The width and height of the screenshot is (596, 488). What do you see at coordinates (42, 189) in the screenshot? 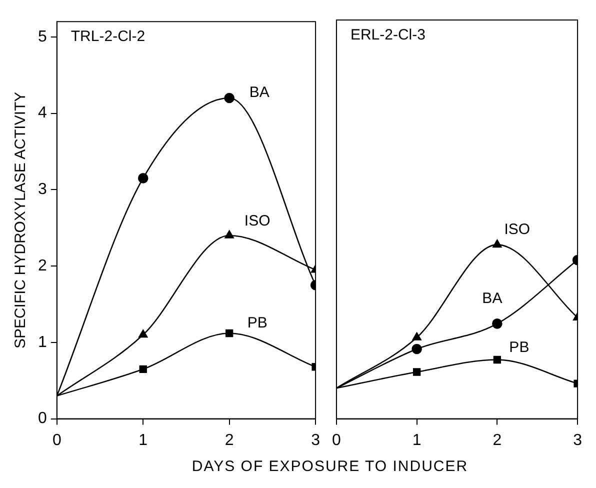
I see `y-tick-label: 3` at bounding box center [42, 189].